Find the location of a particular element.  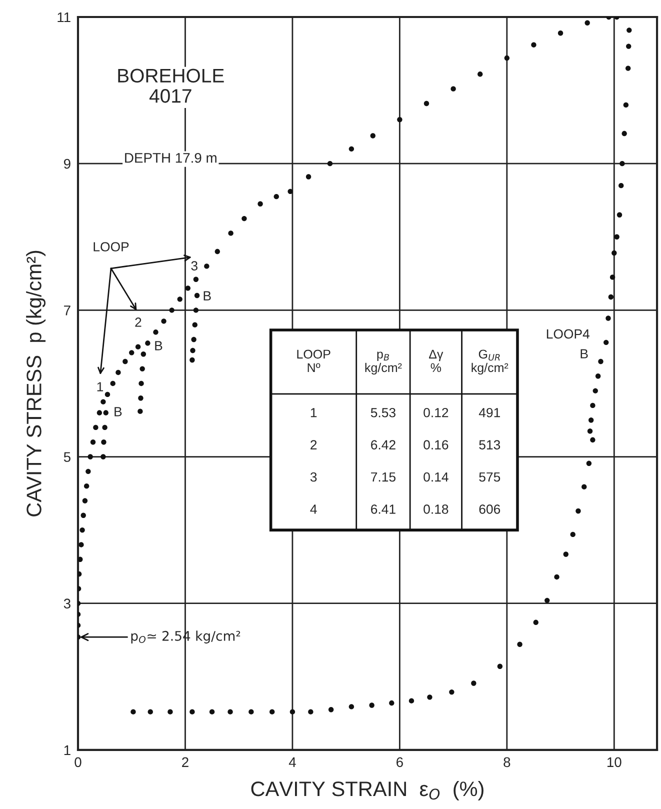

text: 2 6.42 0.16 513 is located at coordinates (405, 445).